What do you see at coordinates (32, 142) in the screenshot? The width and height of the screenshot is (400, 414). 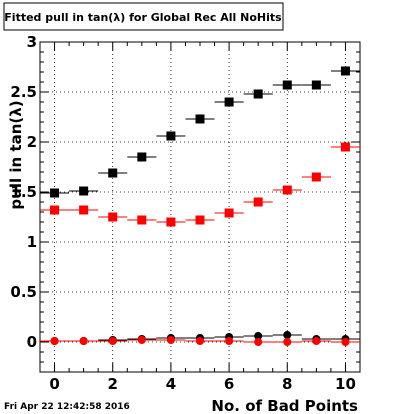 I see `y-tick-label: 2` at bounding box center [32, 142].